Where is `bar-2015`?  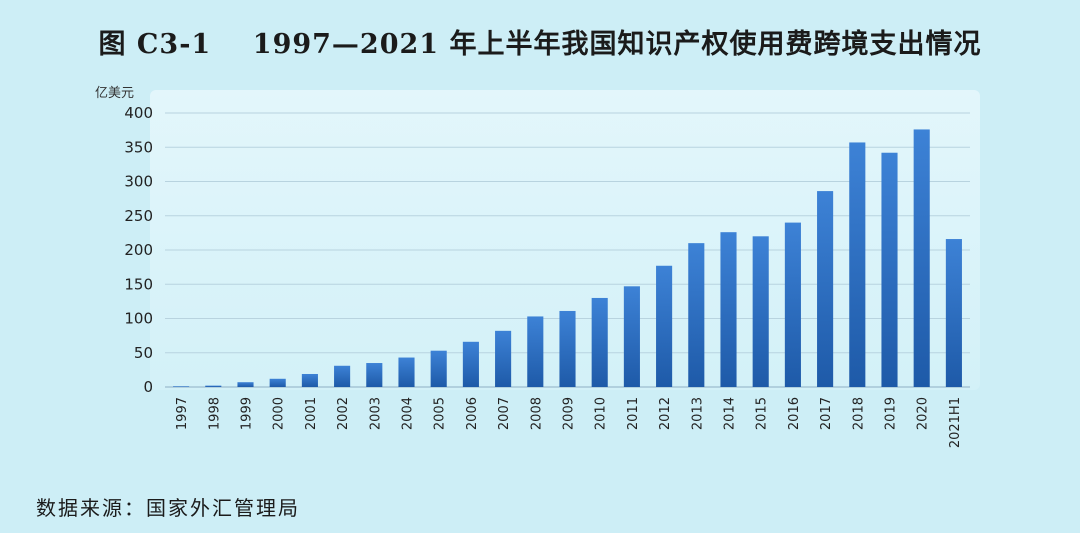
bar-2015 is located at coordinates (760, 311).